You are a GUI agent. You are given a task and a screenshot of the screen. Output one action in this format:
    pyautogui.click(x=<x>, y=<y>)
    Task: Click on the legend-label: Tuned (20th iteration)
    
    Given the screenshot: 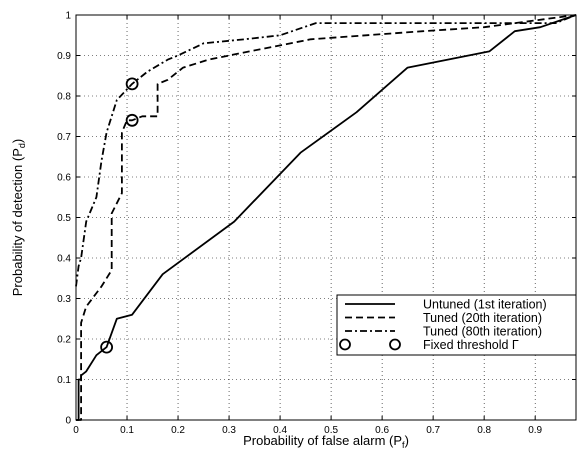 What is the action you would take?
    pyautogui.click(x=482, y=318)
    